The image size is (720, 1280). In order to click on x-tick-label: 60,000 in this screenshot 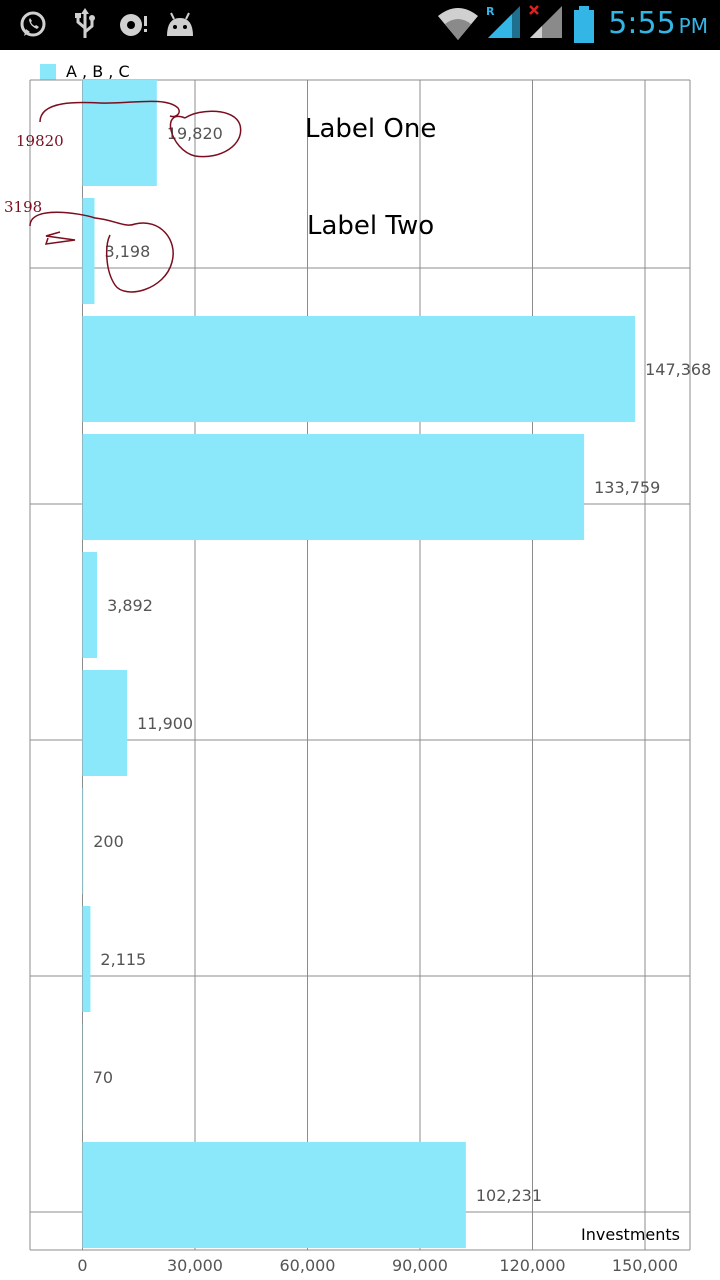, I will do `click(308, 1265)`.